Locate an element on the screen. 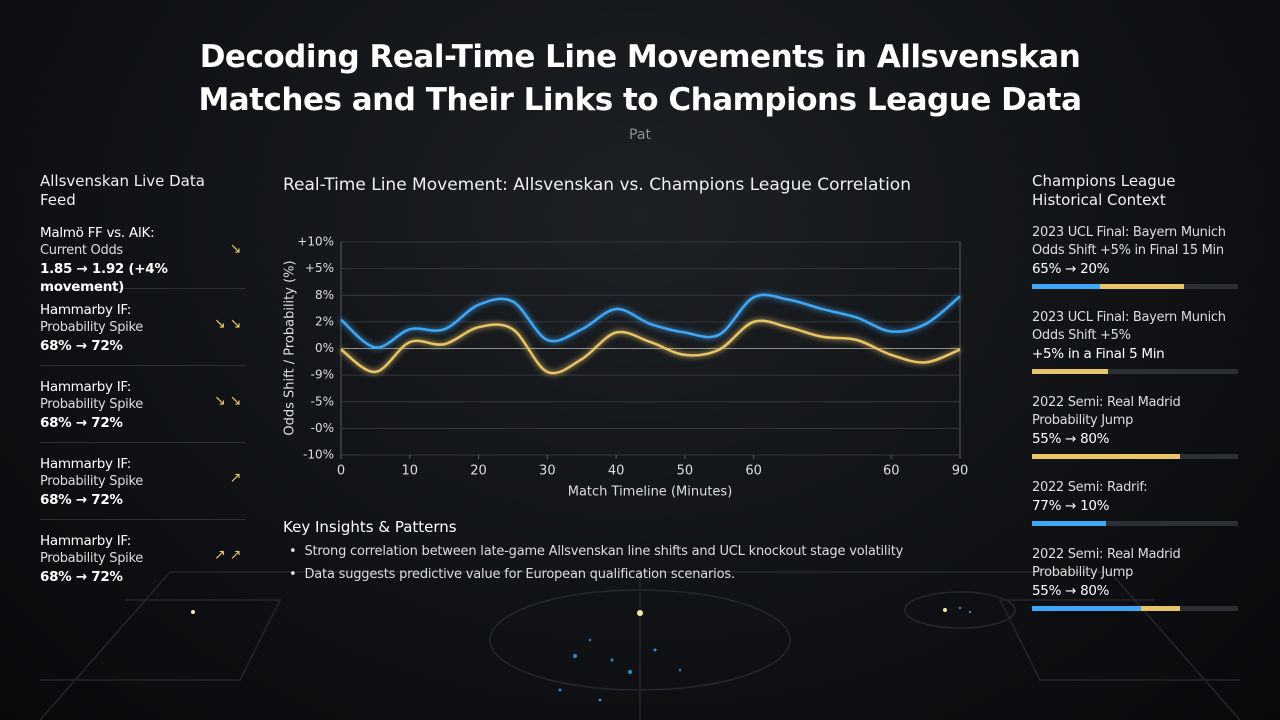 This screenshot has height=720, width=1280. x-tick-label: 10 is located at coordinates (410, 471).